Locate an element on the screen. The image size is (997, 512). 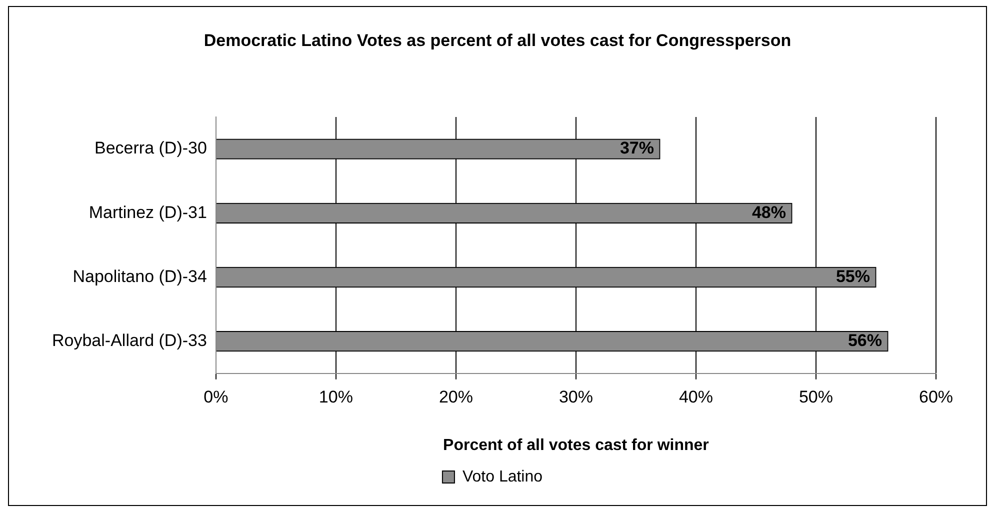
y-tick-label: Roybal-Allard (D)-33 is located at coordinates (129, 340).